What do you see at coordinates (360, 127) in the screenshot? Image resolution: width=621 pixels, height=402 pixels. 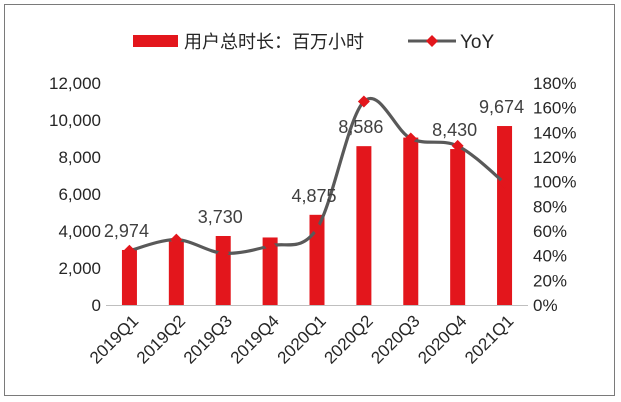 I see `bar-data-label: 8,586` at bounding box center [360, 127].